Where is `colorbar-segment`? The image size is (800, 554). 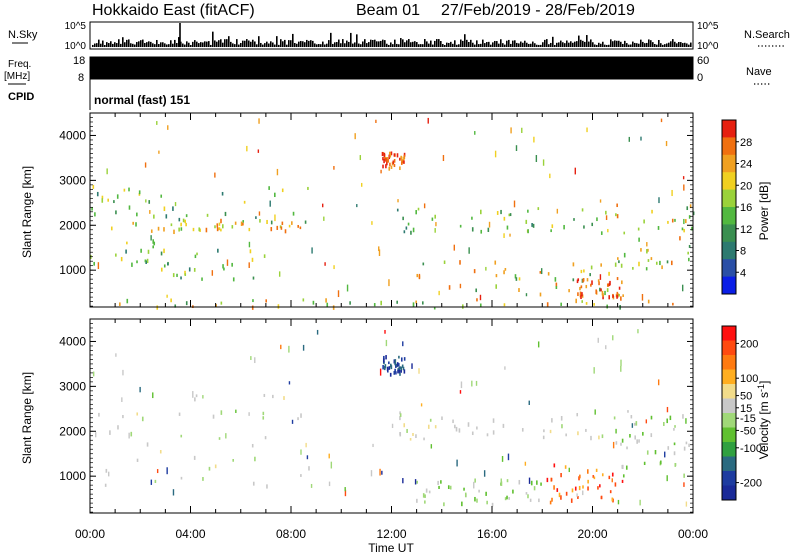
colorbar-segment is located at coordinates (729, 250).